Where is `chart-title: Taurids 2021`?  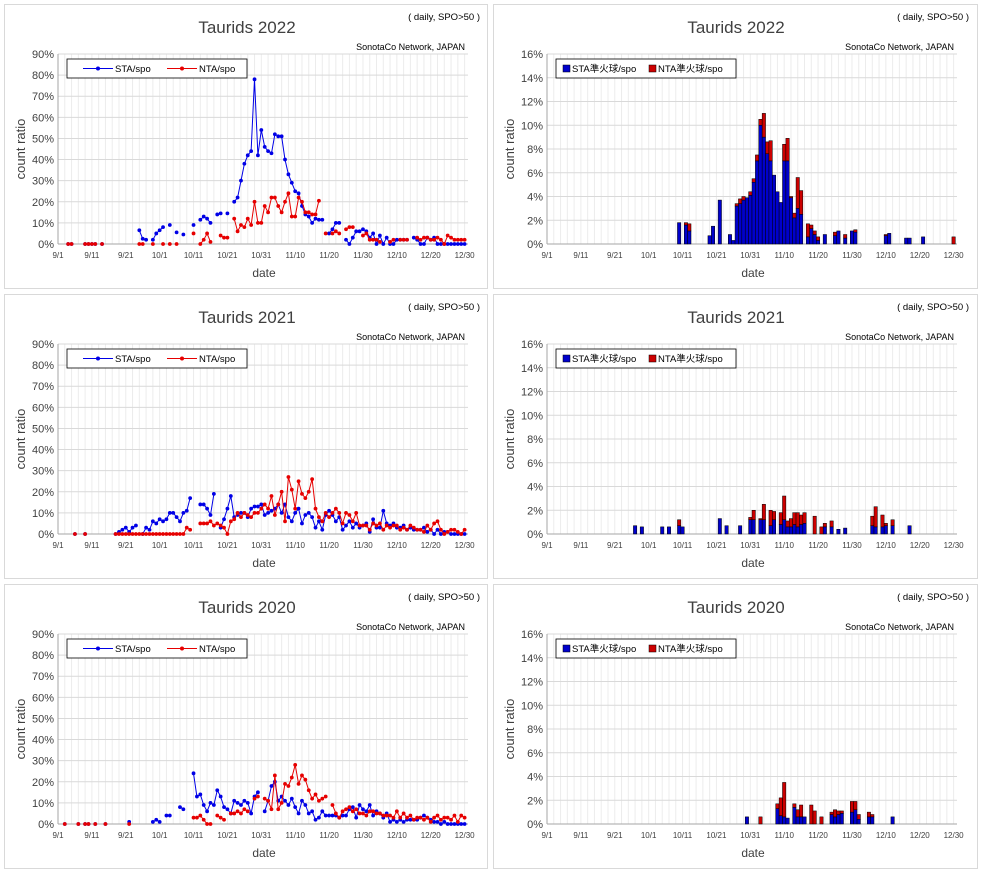 chart-title: Taurids 2021 is located at coordinates (246, 317).